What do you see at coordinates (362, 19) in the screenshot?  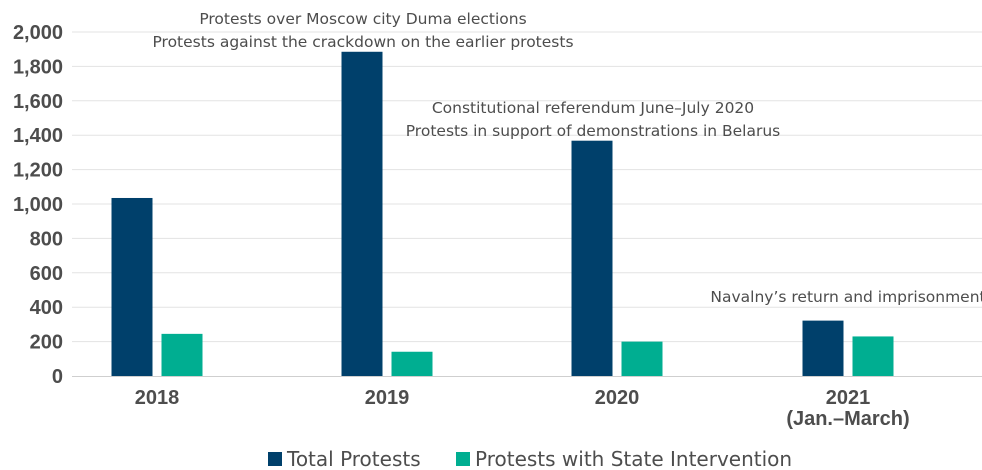 I see `annotation-text: Protests over Moscow city Duma elections` at bounding box center [362, 19].